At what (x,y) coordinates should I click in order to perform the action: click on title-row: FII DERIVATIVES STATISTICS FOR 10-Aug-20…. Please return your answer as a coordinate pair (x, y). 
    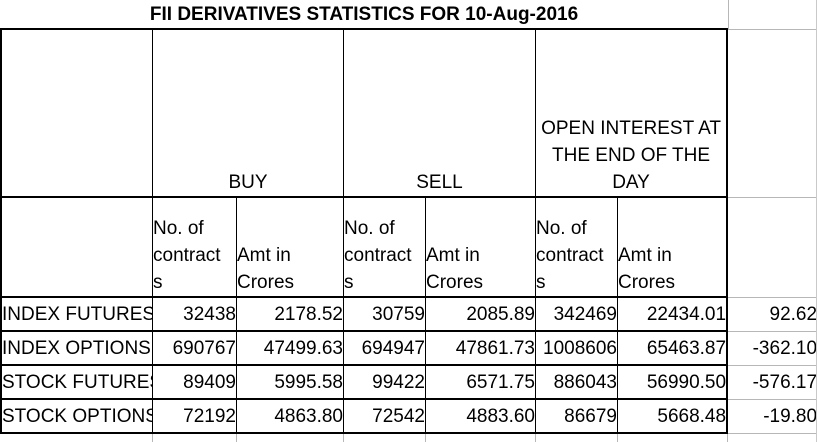
    Looking at the image, I should click on (409, 15).